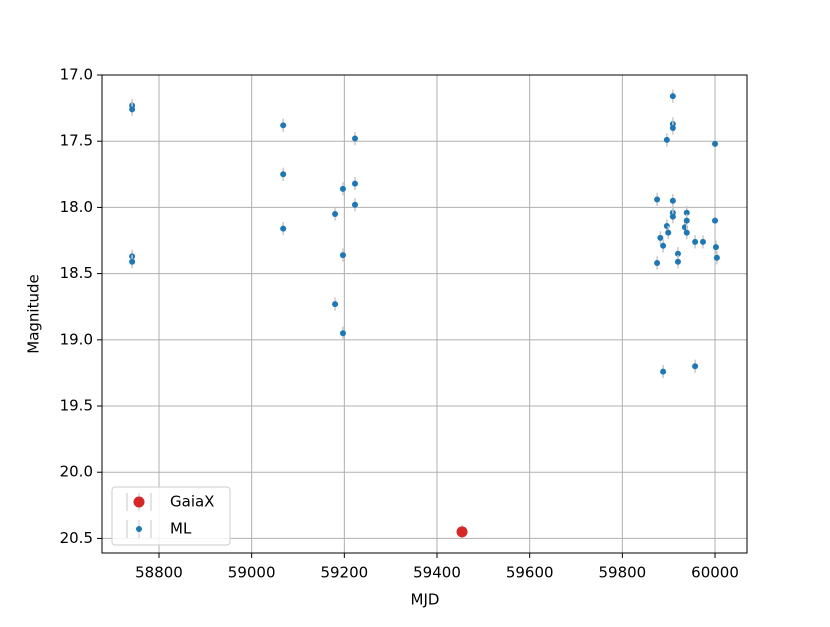 Image resolution: width=830 pixels, height=627 pixels. I want to click on x-tick-label: 58800, so click(159, 573).